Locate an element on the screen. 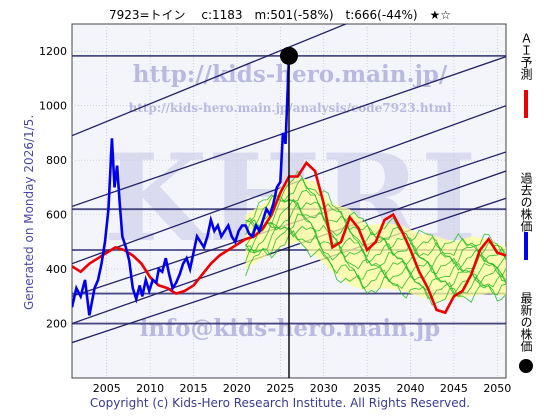 This screenshot has width=560, height=420. y-tick-label: 800 is located at coordinates (56, 160).